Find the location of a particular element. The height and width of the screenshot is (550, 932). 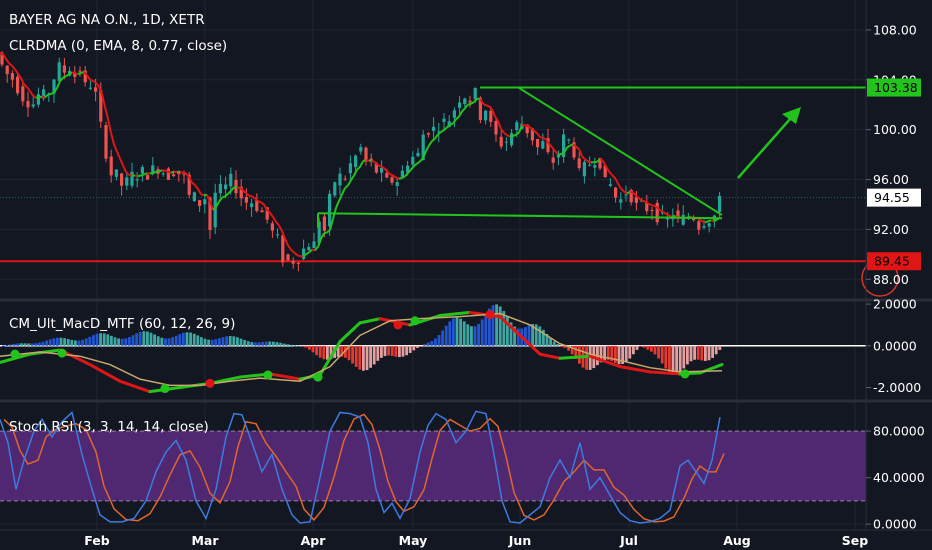

macd-line-segment is located at coordinates (135, 386).